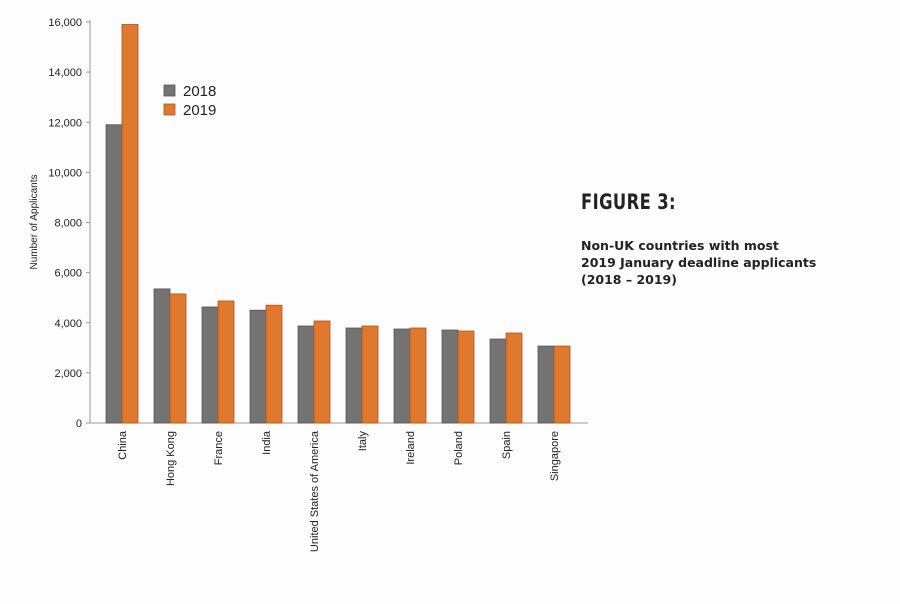 Image resolution: width=900 pixels, height=604 pixels. I want to click on x-tick-label: Poland, so click(459, 448).